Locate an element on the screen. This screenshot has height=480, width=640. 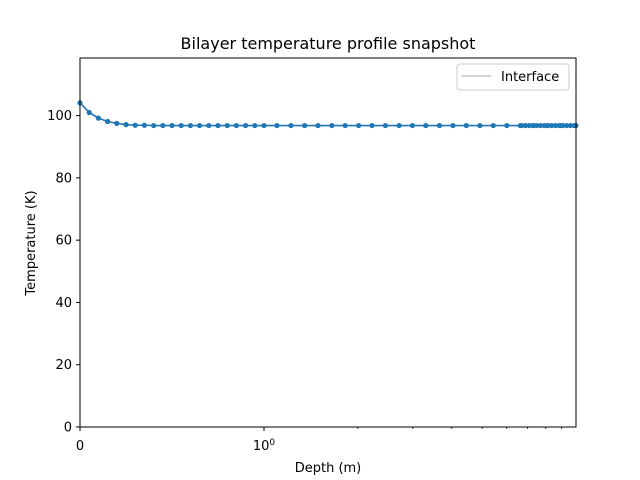
y-tick-label: 80 is located at coordinates (63, 178).